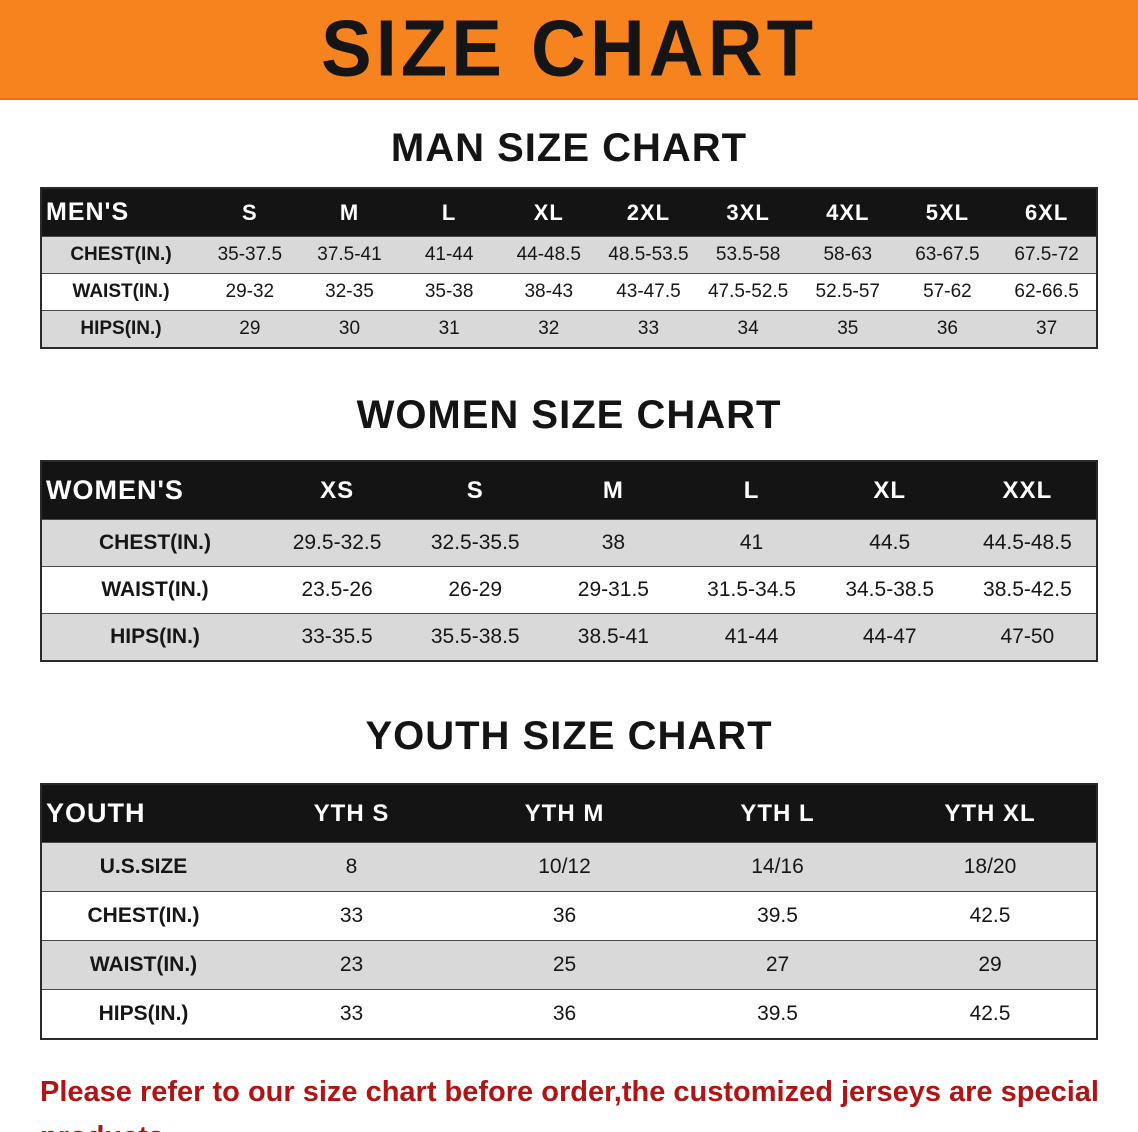 The width and height of the screenshot is (1138, 1132). What do you see at coordinates (748, 255) in the screenshot?
I see `size-value-cell: 53.5-58` at bounding box center [748, 255].